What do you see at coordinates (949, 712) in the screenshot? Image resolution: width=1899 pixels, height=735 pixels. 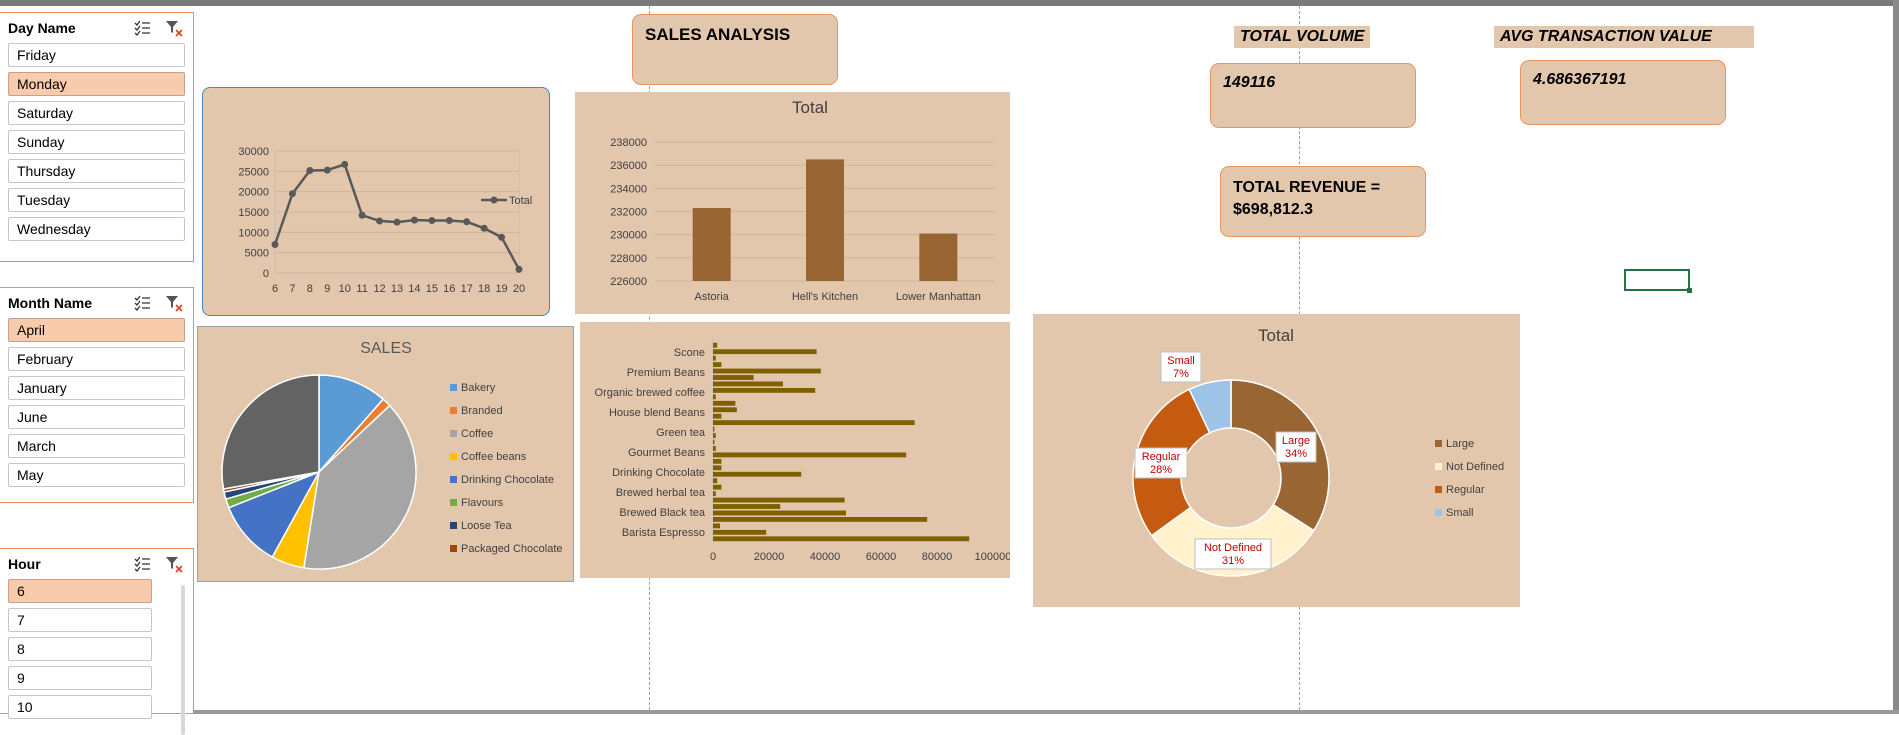 I see `horizontal-scrollbar` at bounding box center [949, 712].